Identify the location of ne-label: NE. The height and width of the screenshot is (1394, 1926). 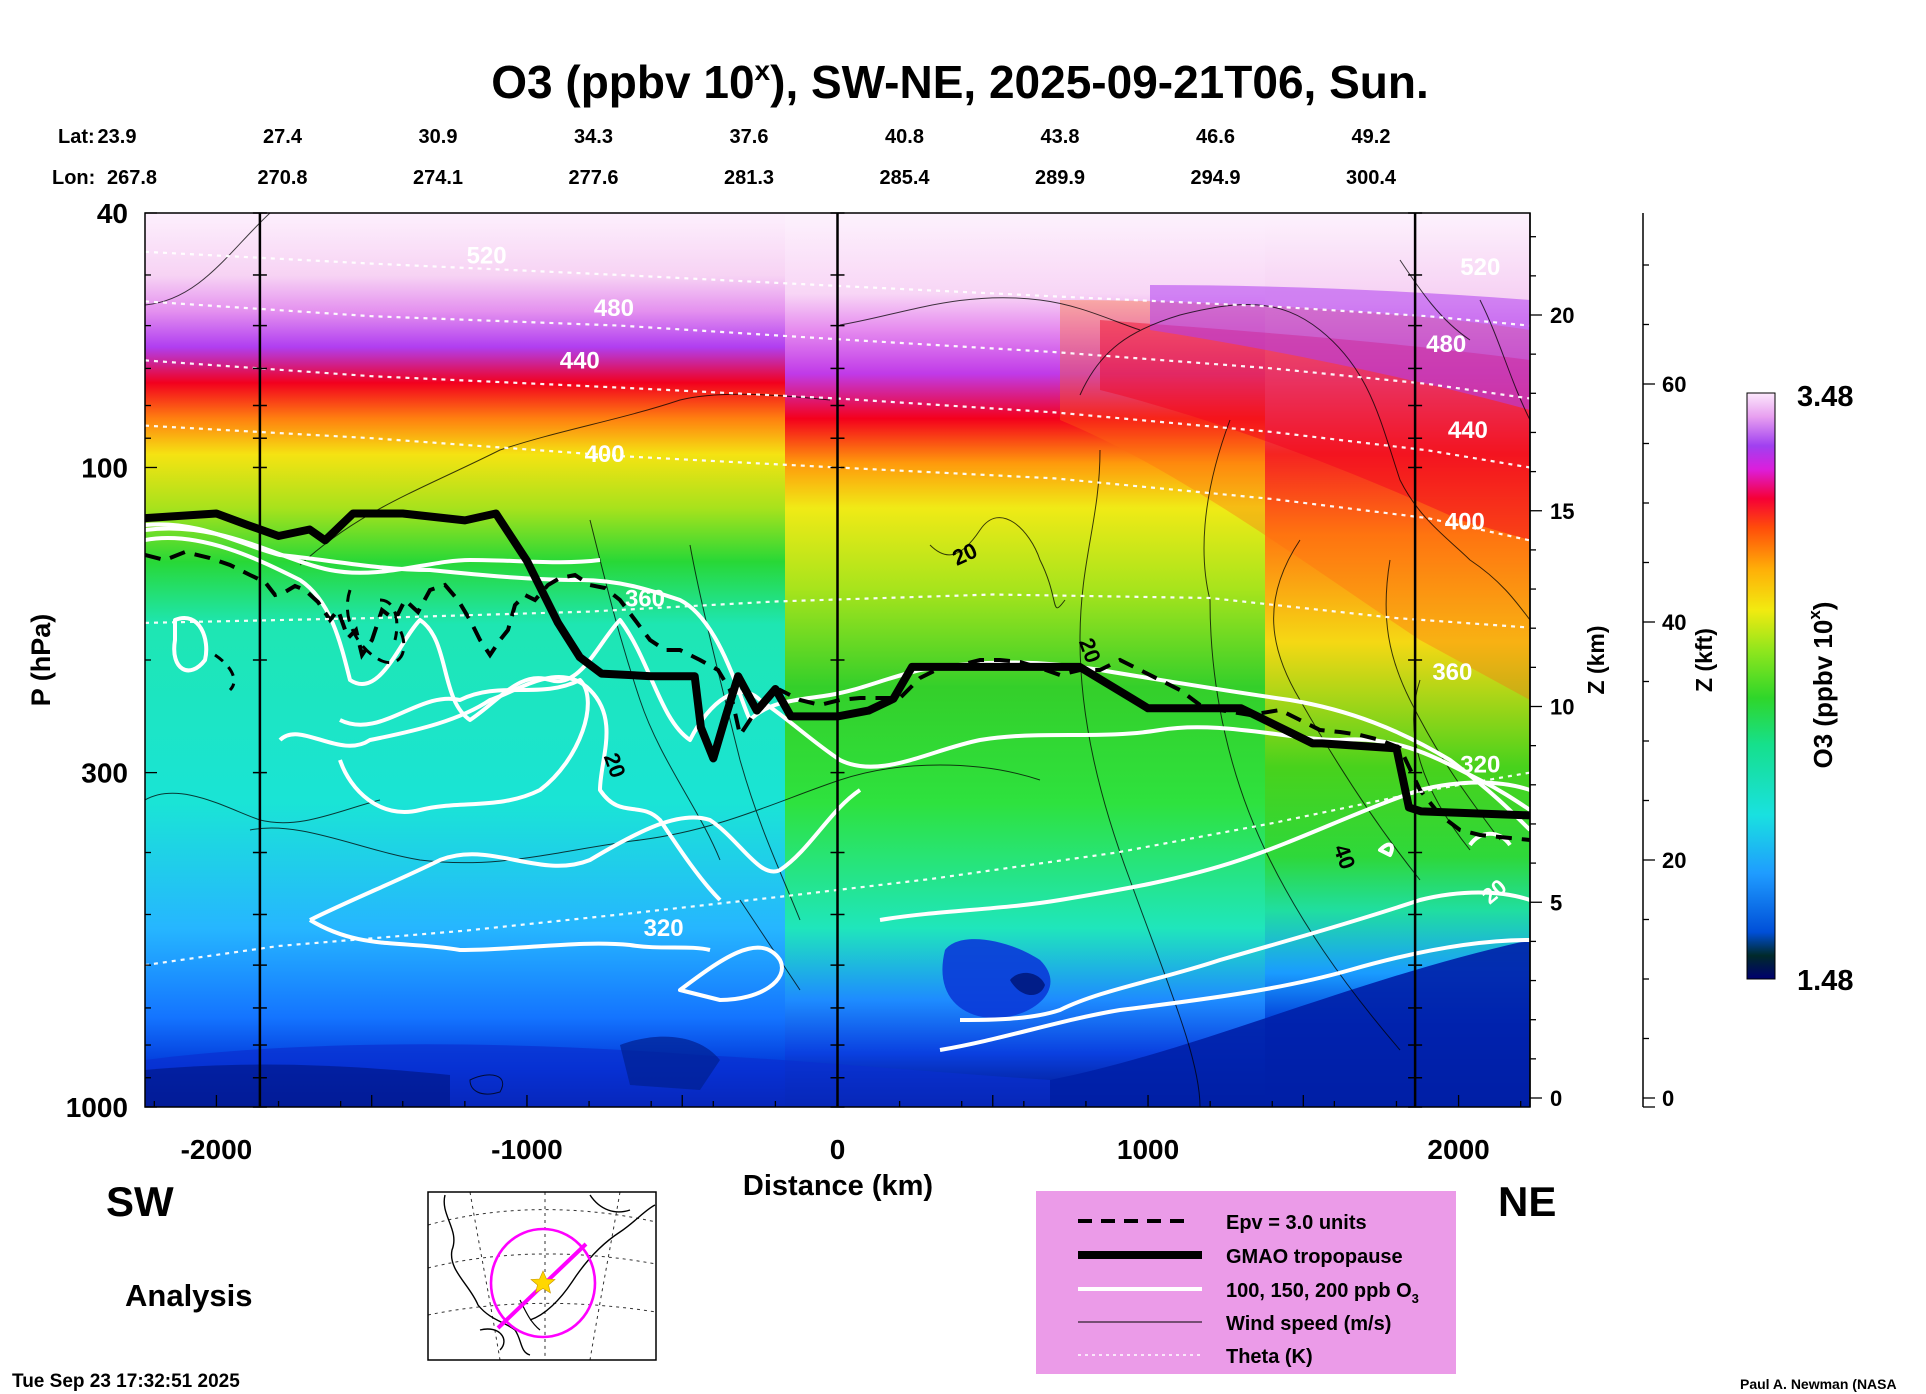
(1527, 1201).